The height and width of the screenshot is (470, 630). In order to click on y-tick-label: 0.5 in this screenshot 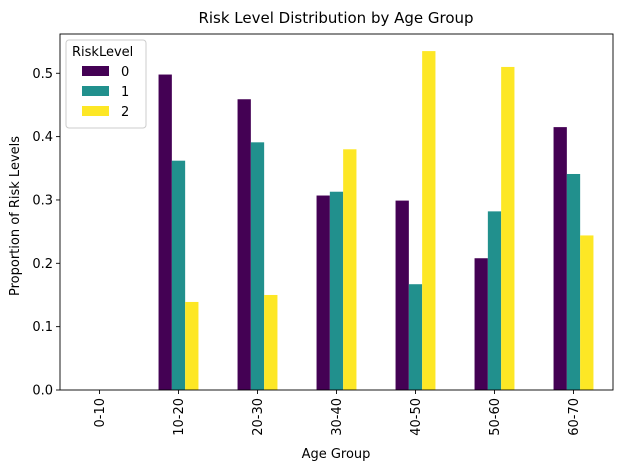, I will do `click(42, 74)`.